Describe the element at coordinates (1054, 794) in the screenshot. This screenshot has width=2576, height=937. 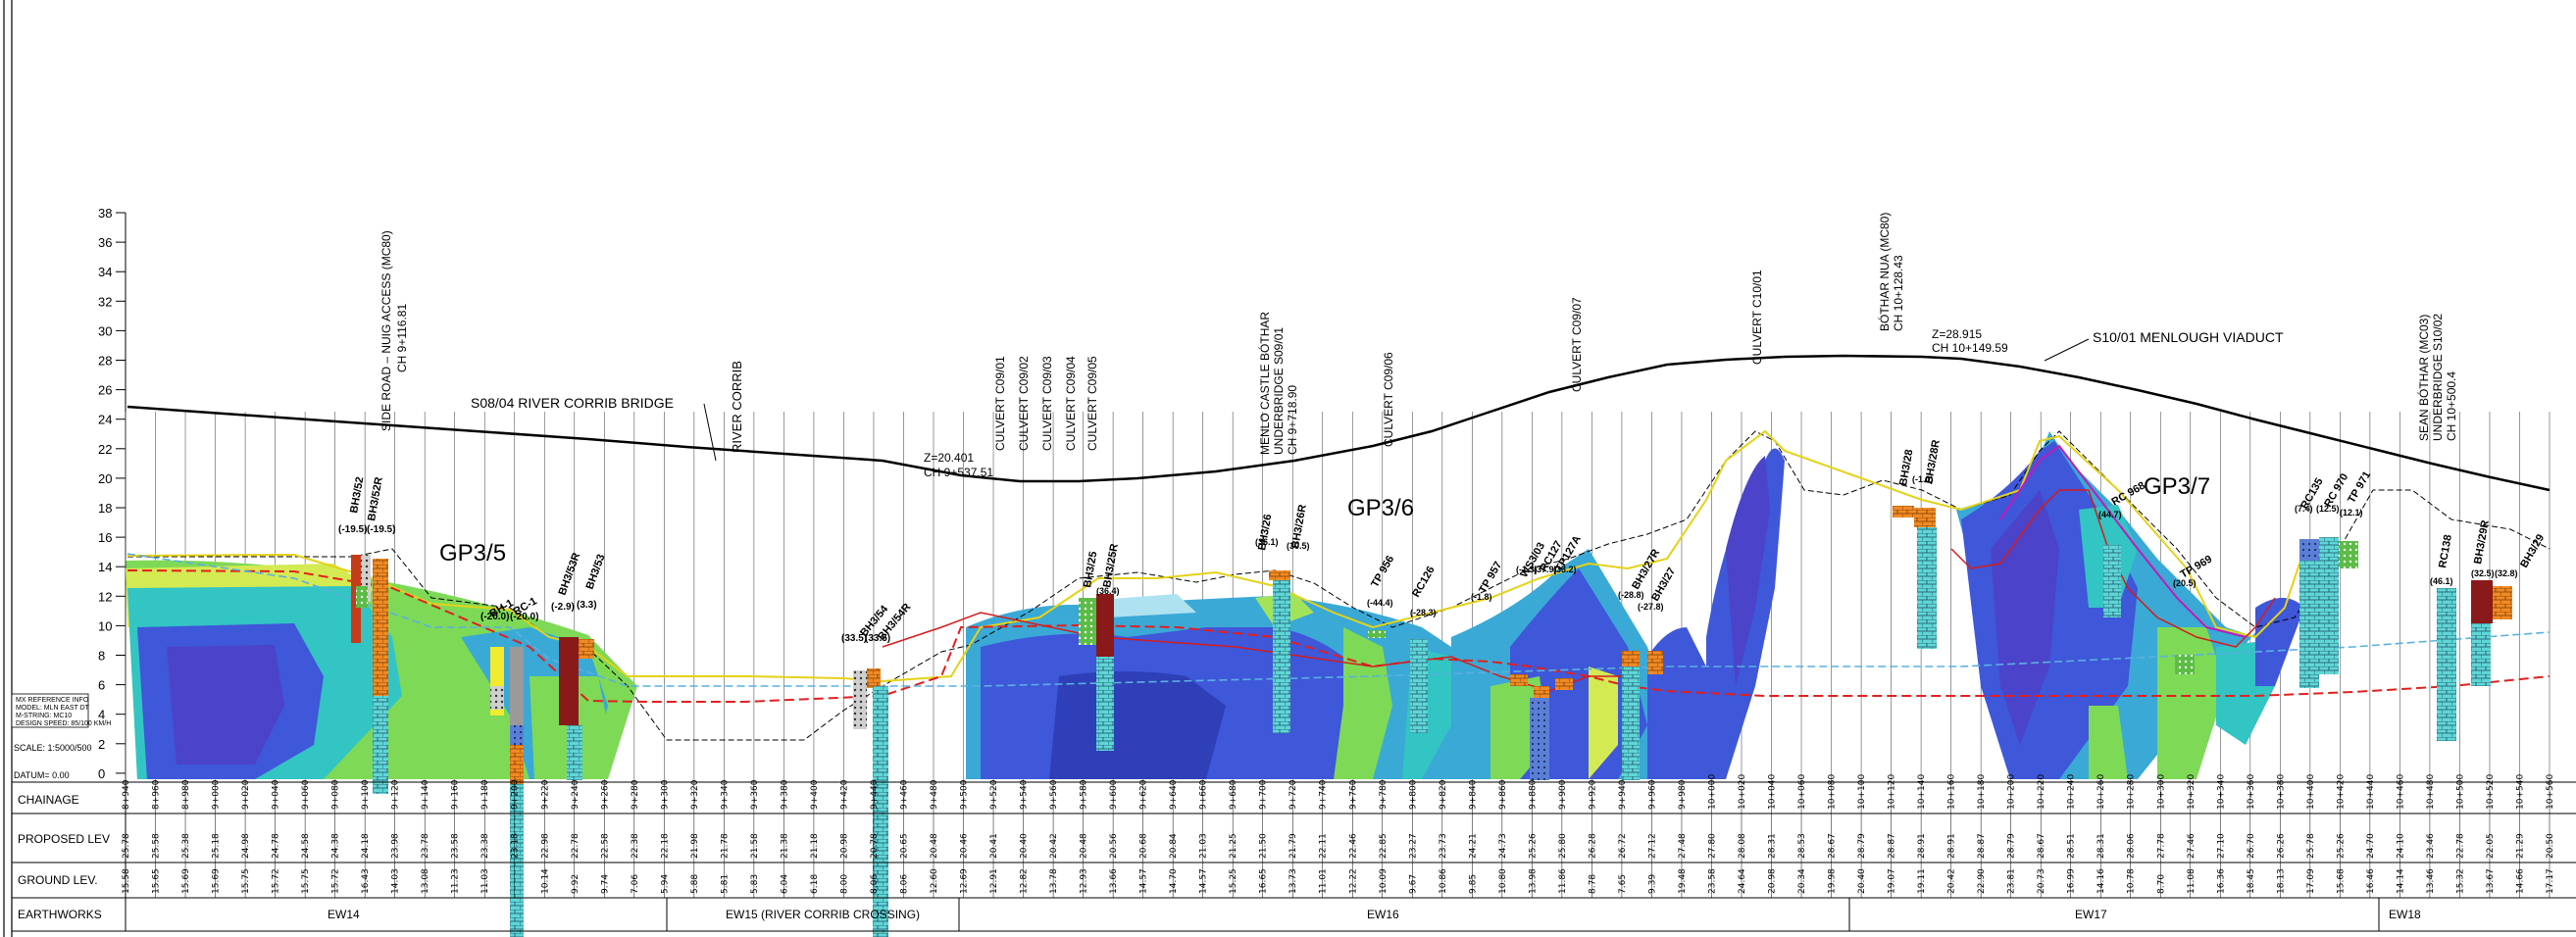
I see `chainage-cell: 9+560` at that location.